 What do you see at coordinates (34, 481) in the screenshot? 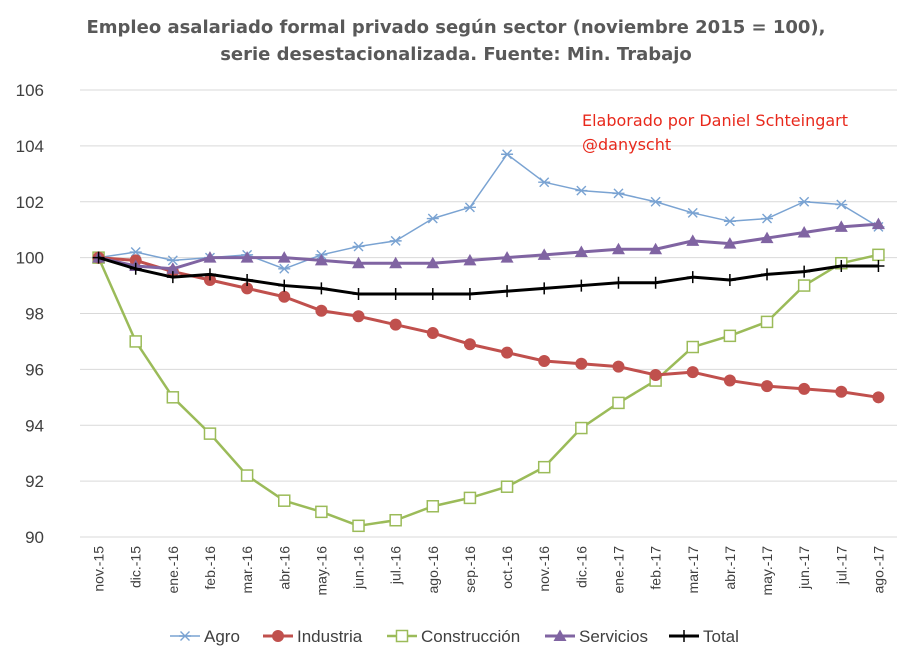
I see `y-tick-label: 92` at bounding box center [34, 481].